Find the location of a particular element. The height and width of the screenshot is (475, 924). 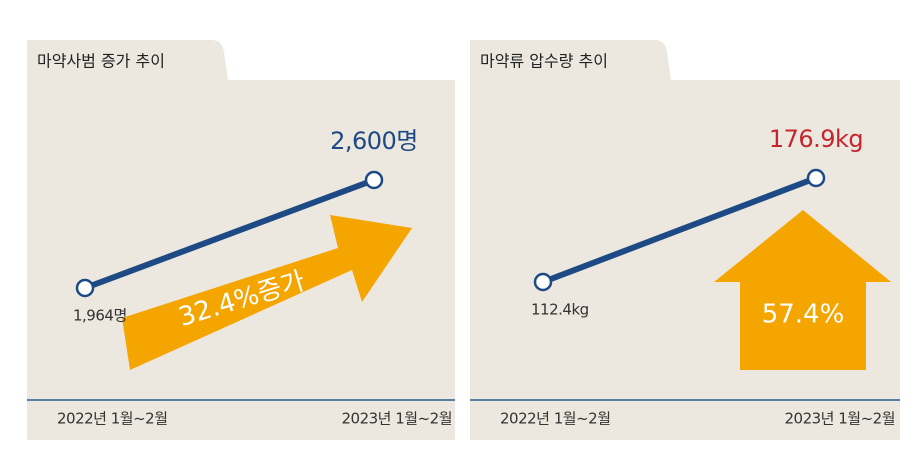

annotation: 57.4% is located at coordinates (803, 315).